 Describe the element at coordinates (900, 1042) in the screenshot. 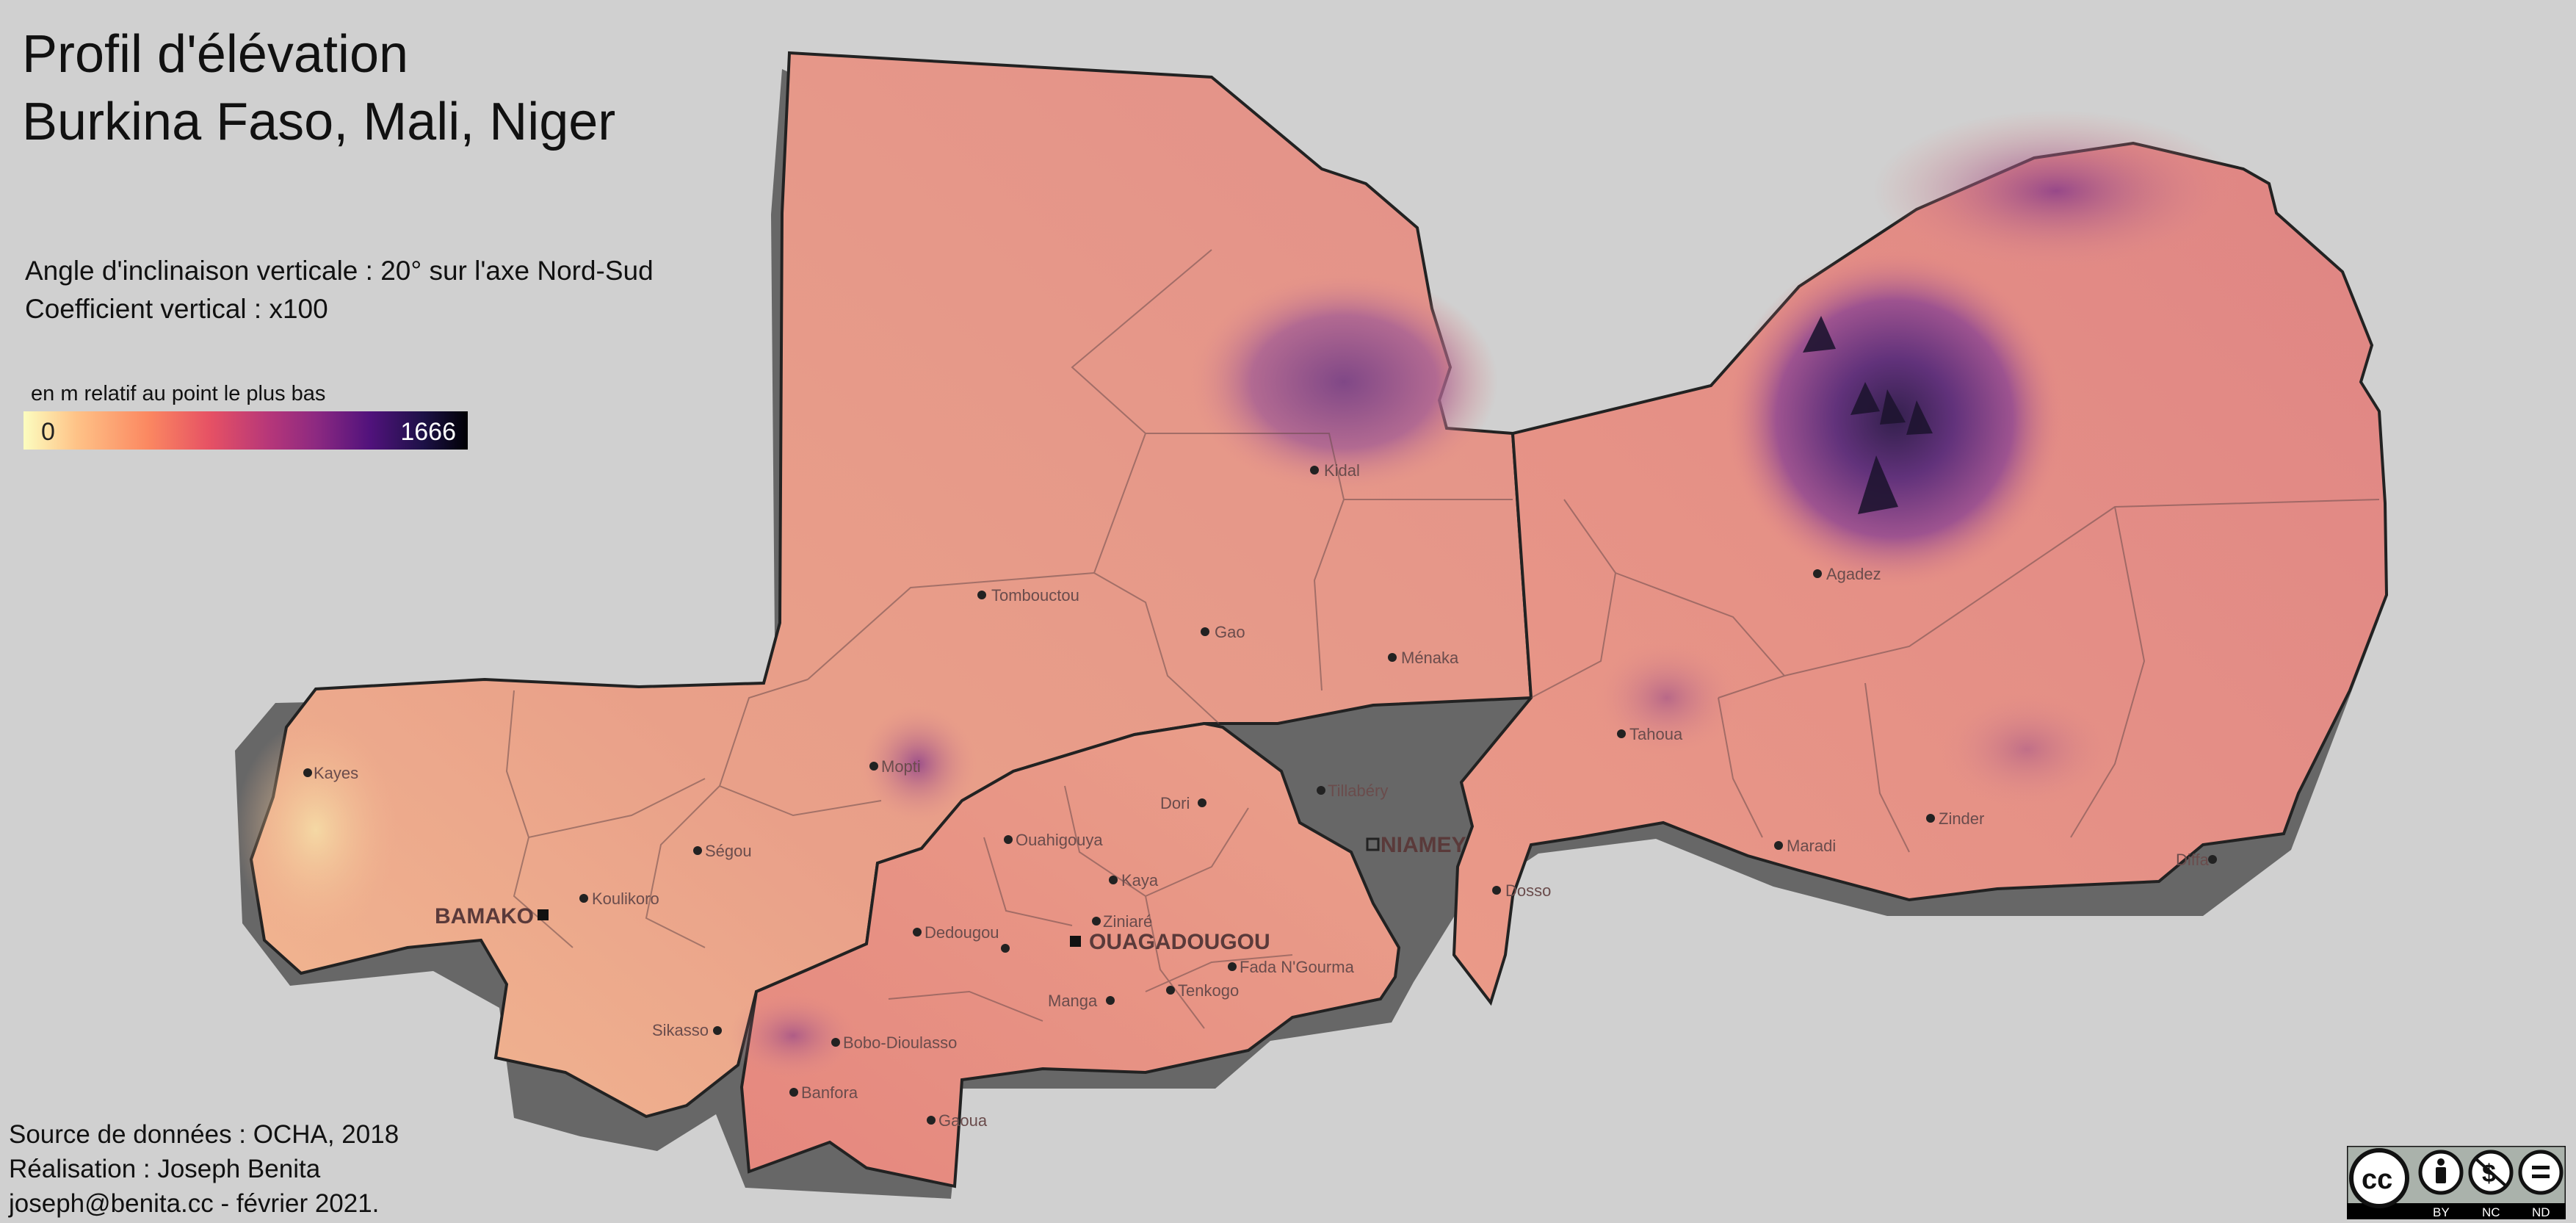

I see `city-bobo-dioulasso: Bobo-Dioulasso` at that location.